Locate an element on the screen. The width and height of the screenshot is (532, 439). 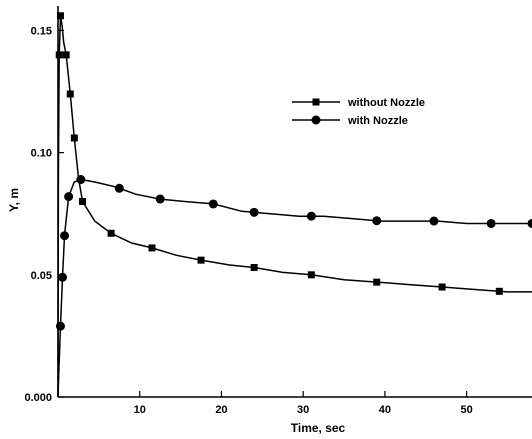
y-tick-label: 0.000 is located at coordinates (38, 398).